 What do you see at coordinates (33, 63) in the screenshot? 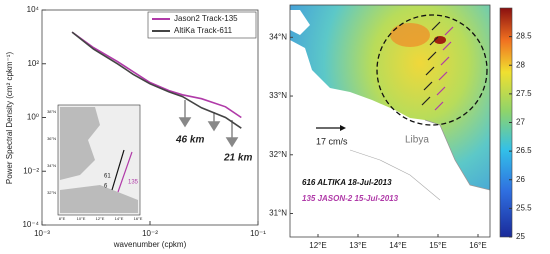
I see `y-tick-label: 10²` at bounding box center [33, 63].